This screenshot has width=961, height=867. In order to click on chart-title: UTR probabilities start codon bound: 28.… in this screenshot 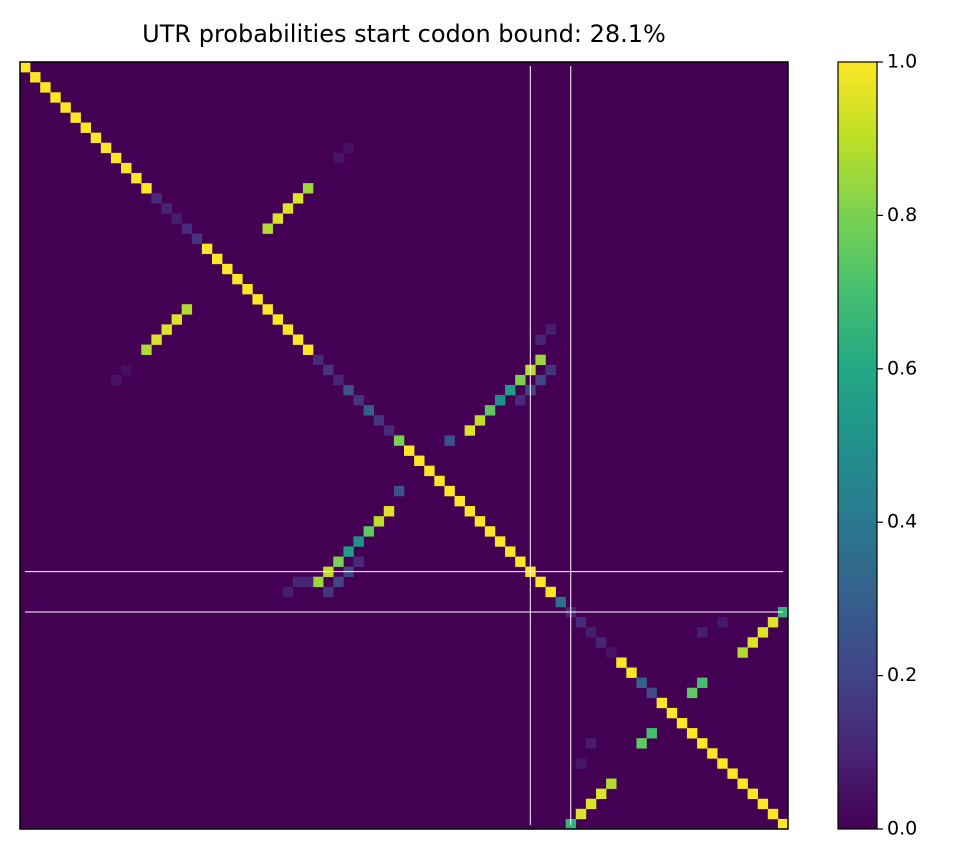, I will do `click(404, 34)`.